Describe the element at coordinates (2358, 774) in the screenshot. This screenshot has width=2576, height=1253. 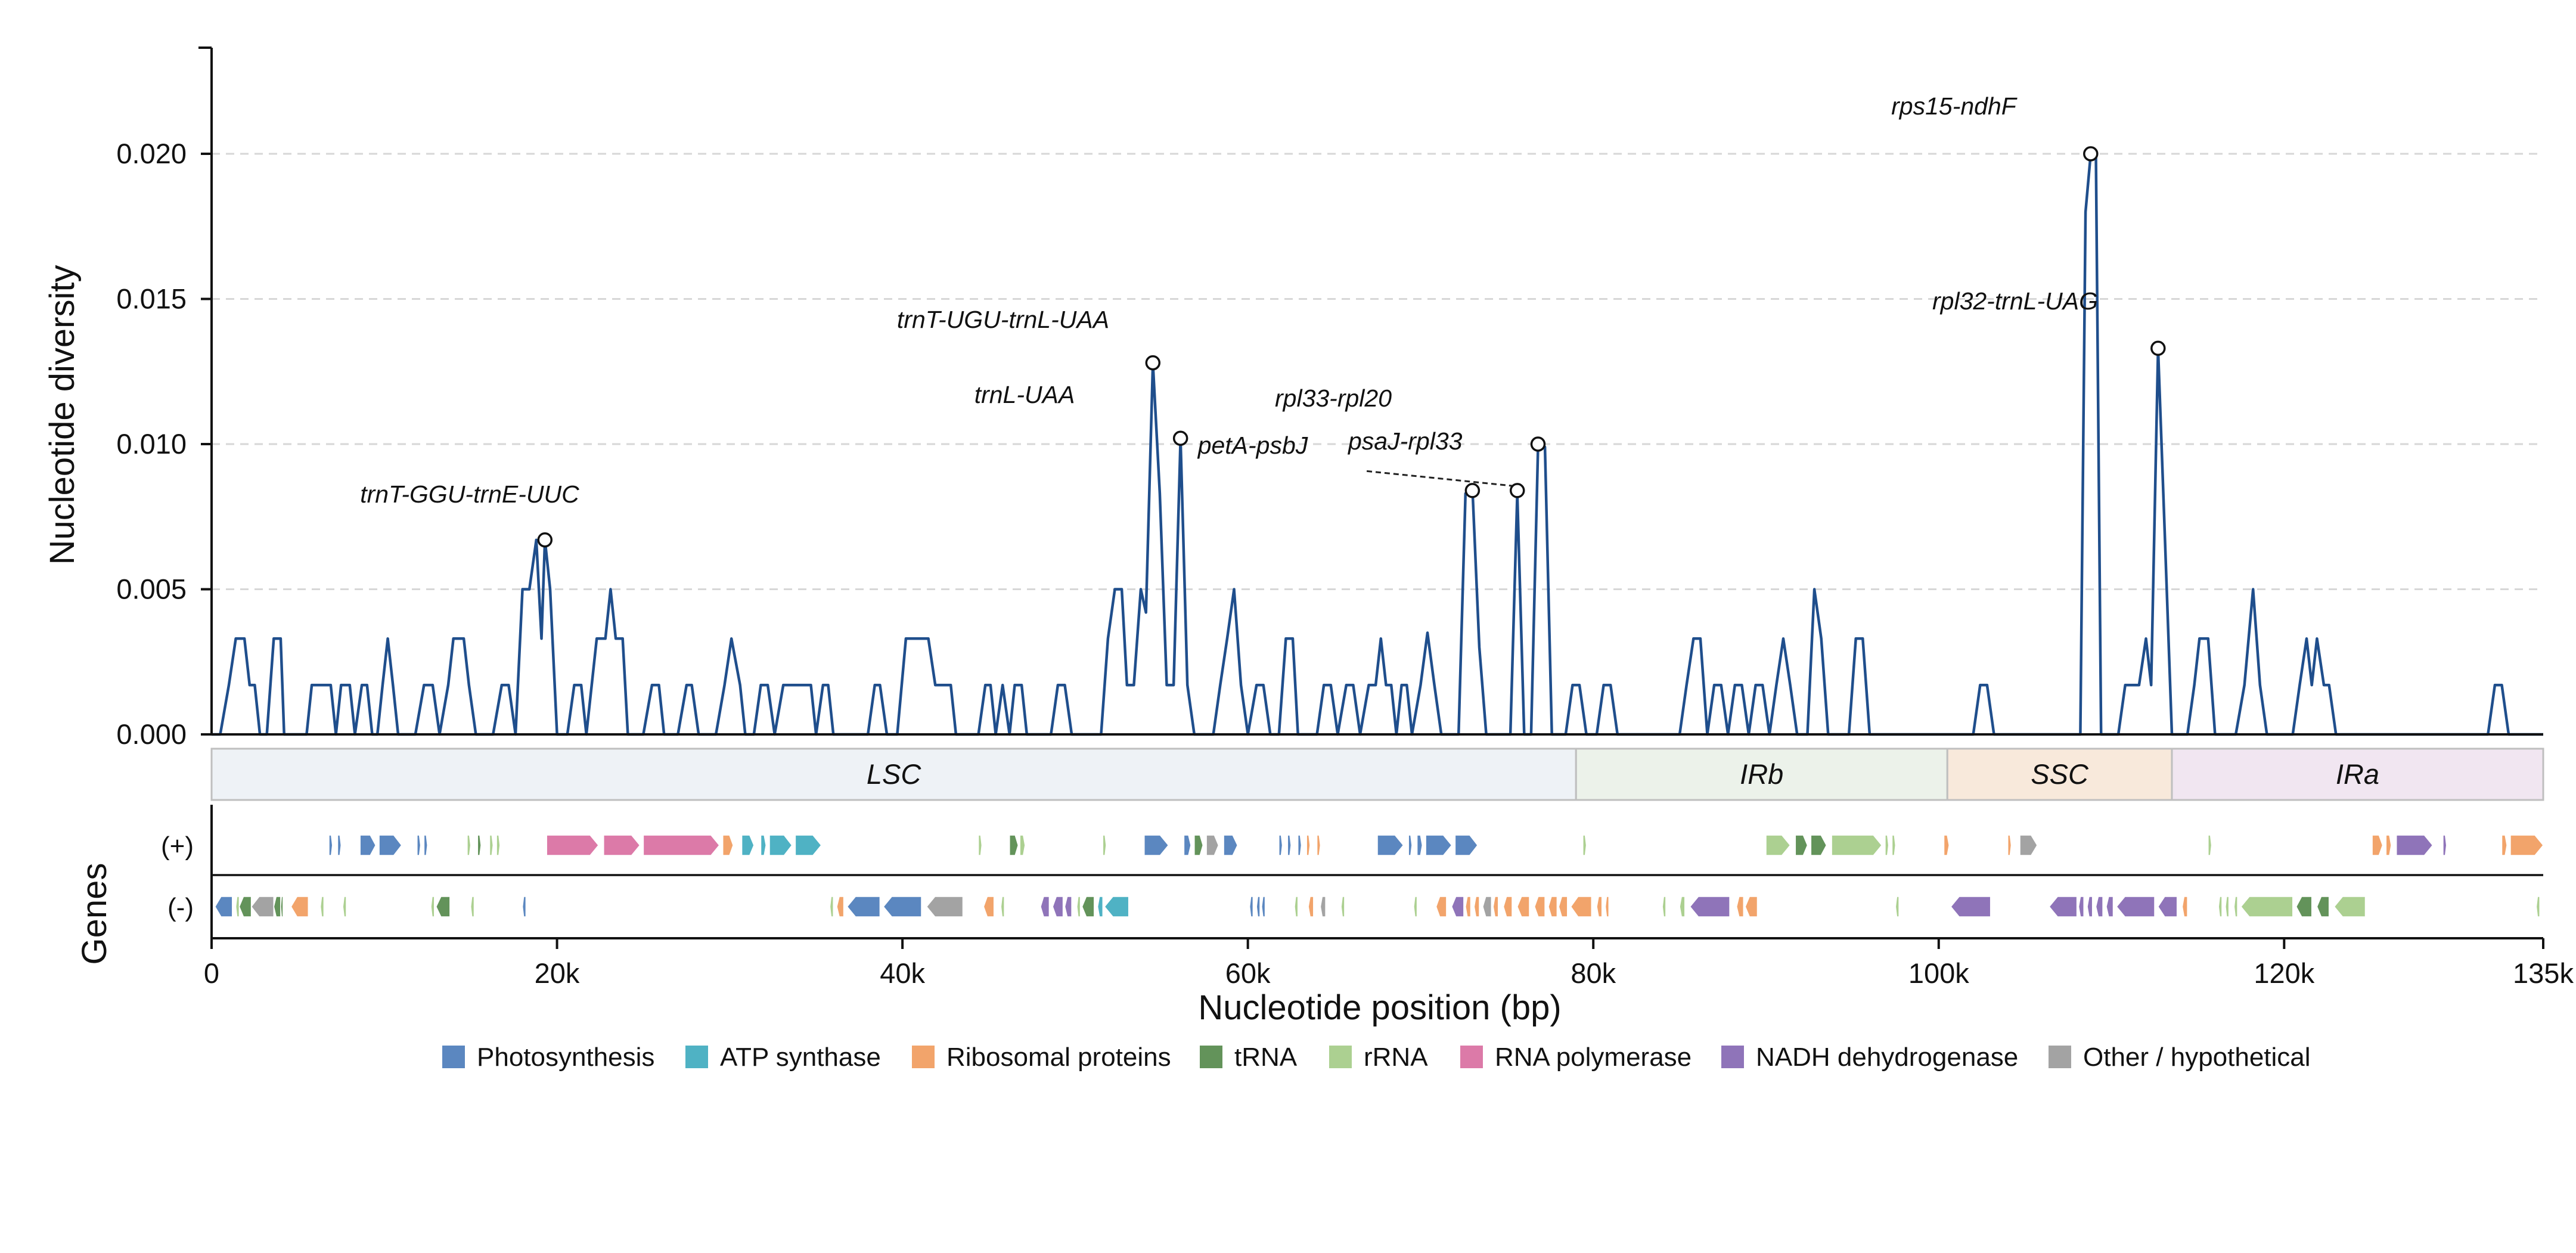
I see `region-ira` at that location.